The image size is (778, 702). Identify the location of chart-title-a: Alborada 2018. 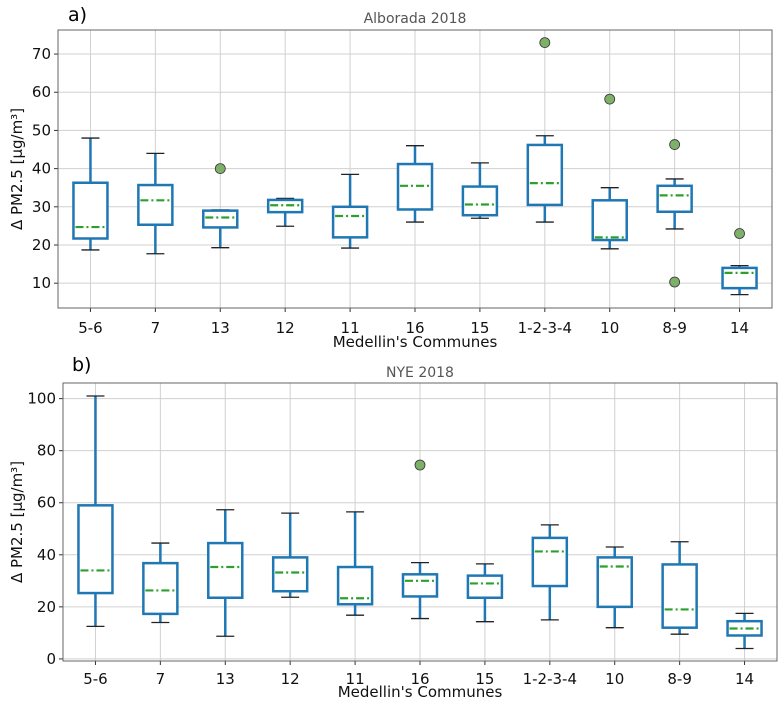
(415, 19).